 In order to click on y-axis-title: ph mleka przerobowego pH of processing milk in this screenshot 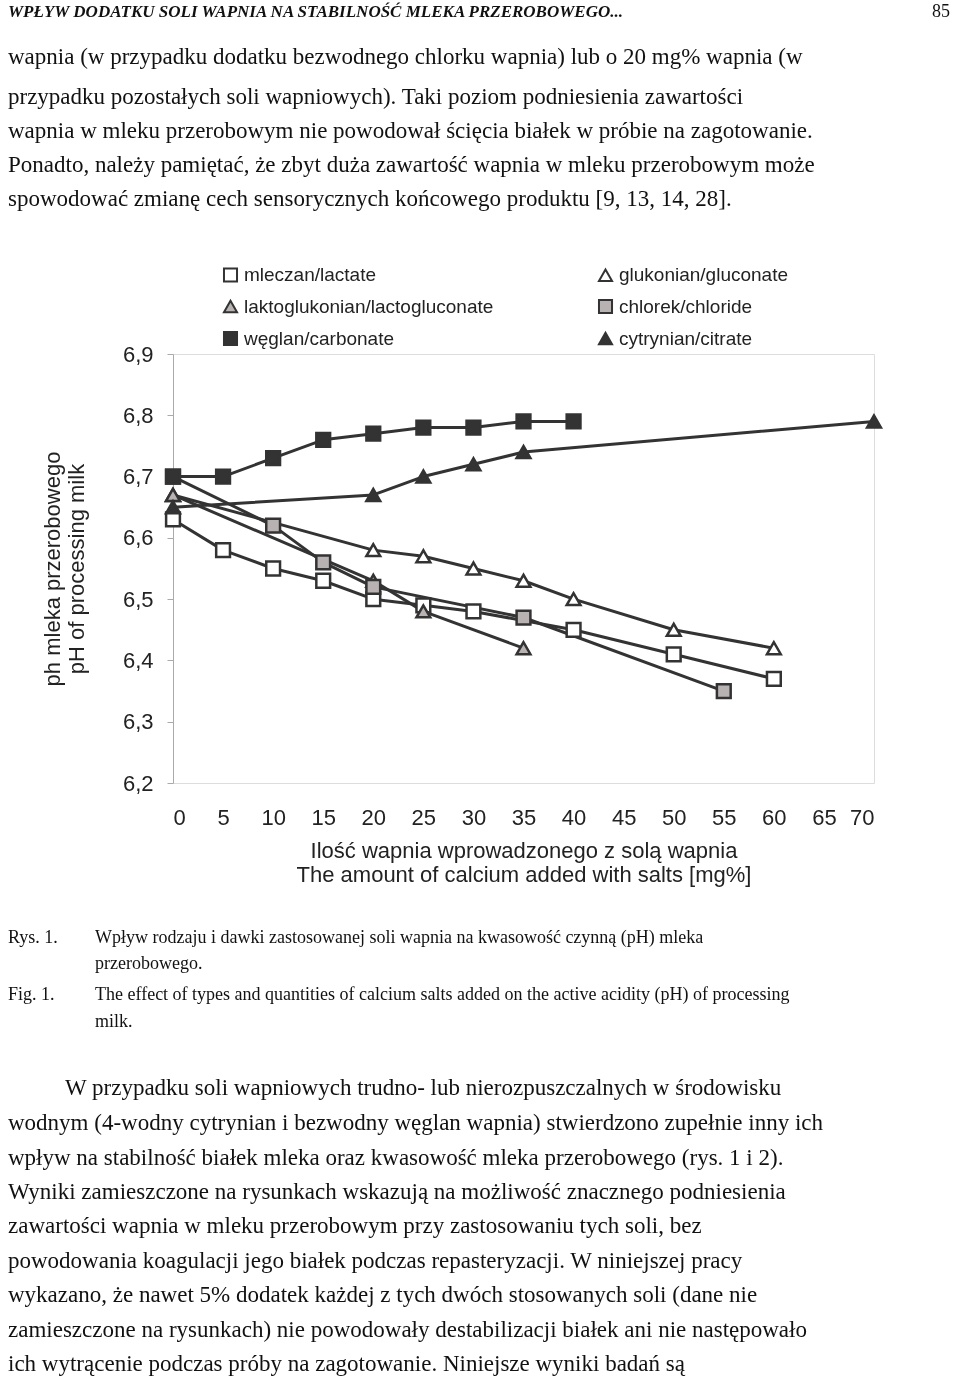, I will do `click(64, 569)`.